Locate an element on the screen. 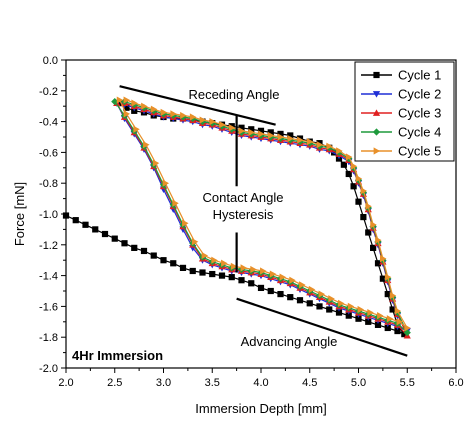  y-tick-label: -0.2 is located at coordinates (48, 92).